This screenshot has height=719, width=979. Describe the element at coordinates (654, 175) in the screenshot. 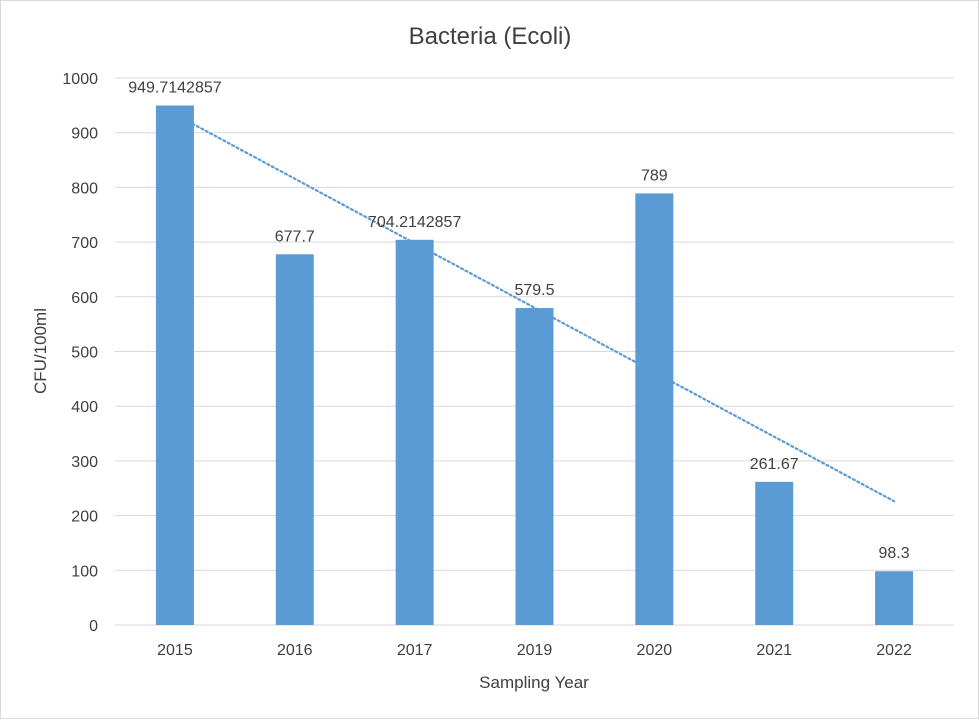

I see `data-label: 789` at that location.